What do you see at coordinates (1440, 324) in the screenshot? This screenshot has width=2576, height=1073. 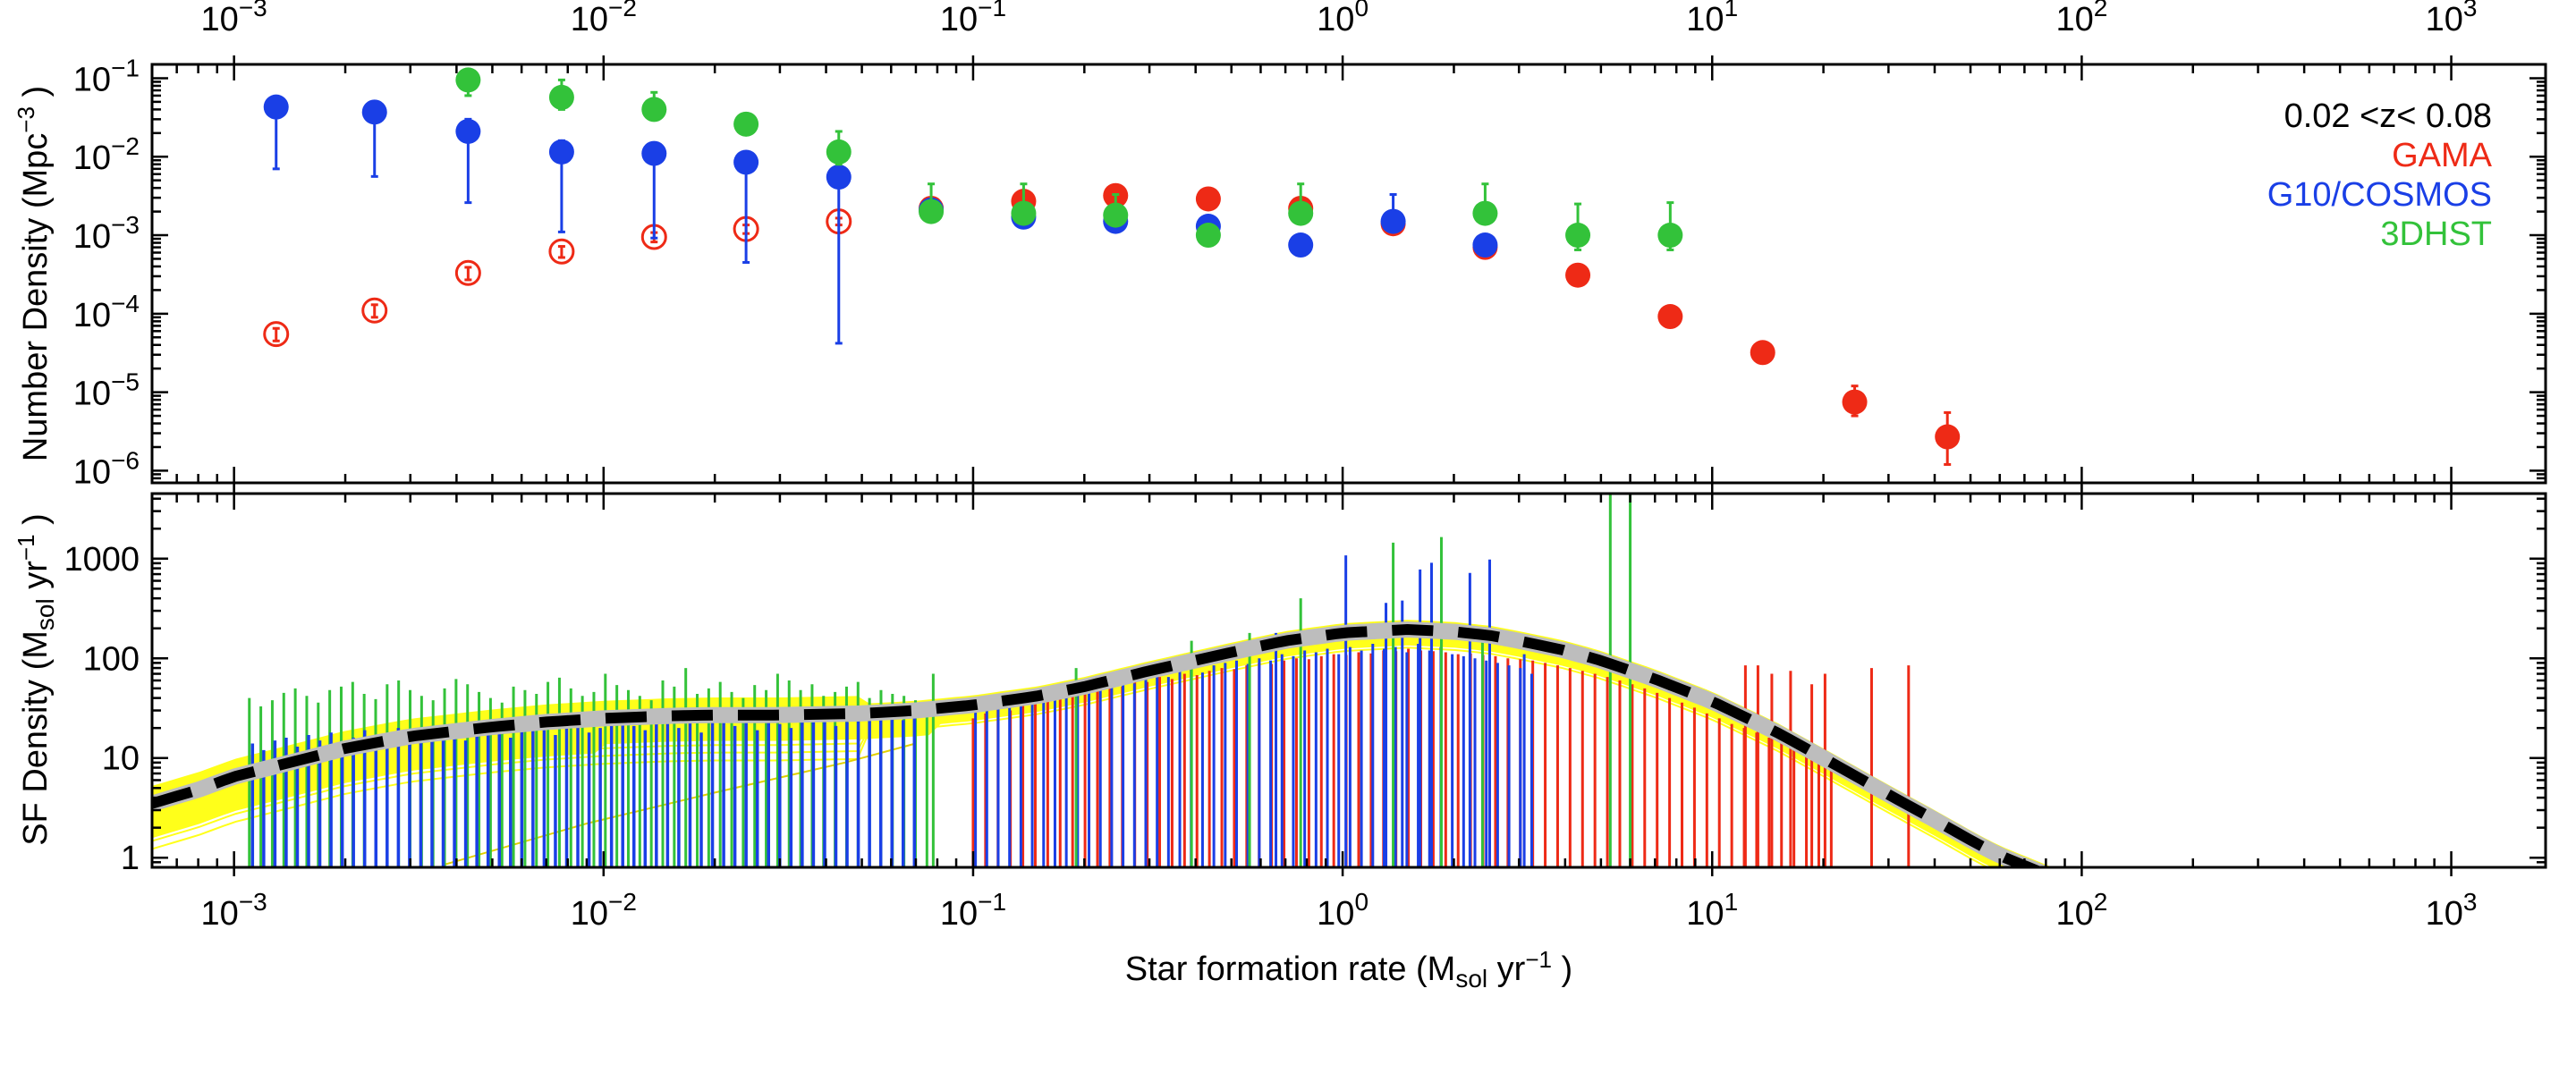 I see `series-gama` at bounding box center [1440, 324].